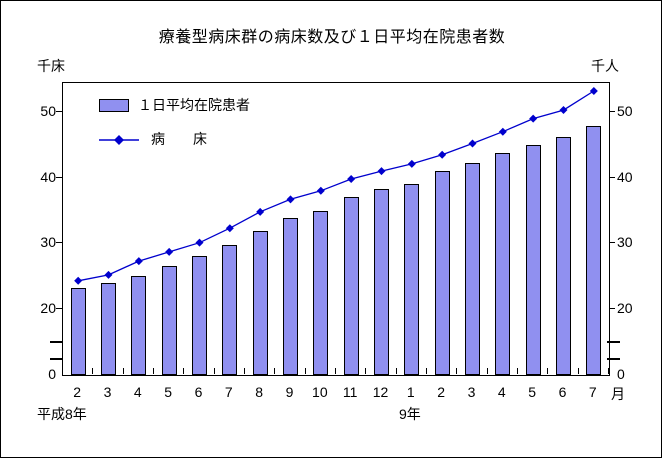 Image resolution: width=662 pixels, height=458 pixels. Describe the element at coordinates (625, 176) in the screenshot. I see `y-axis-tick-label-right: 40` at that location.